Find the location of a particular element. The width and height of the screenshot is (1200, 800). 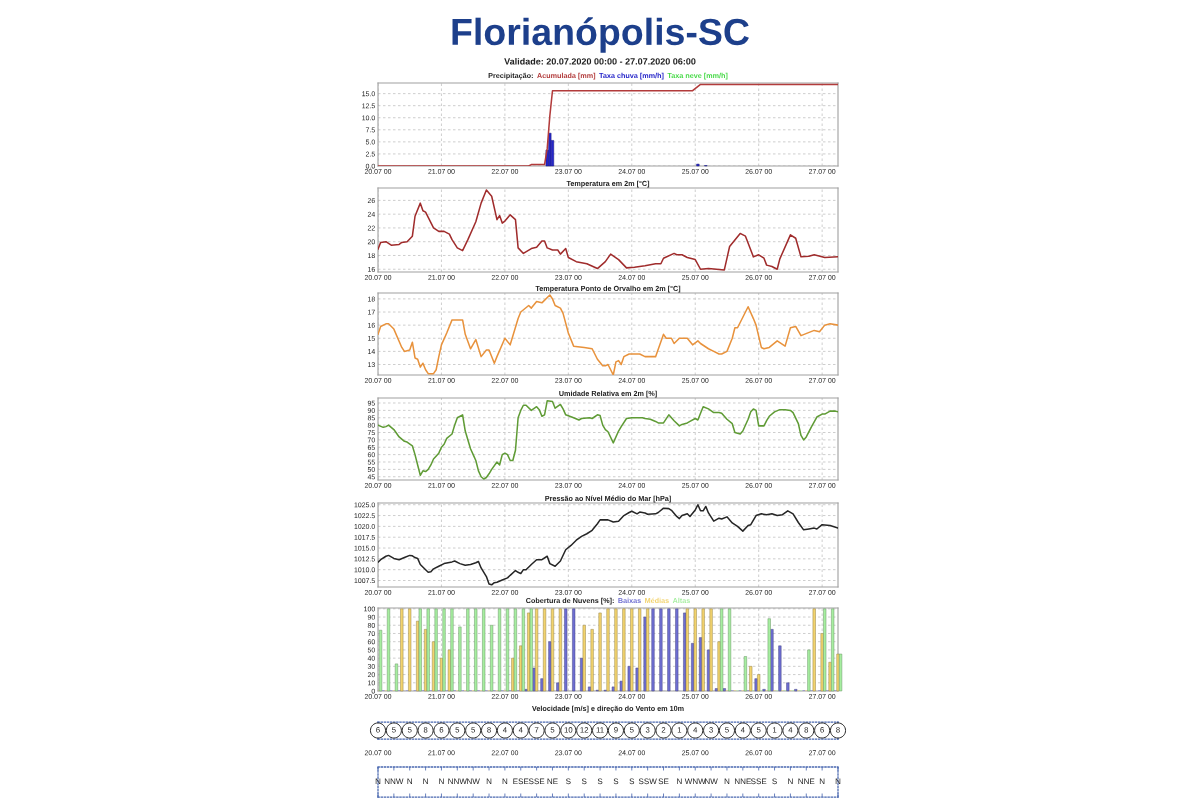

category-label: NE is located at coordinates (552, 781).